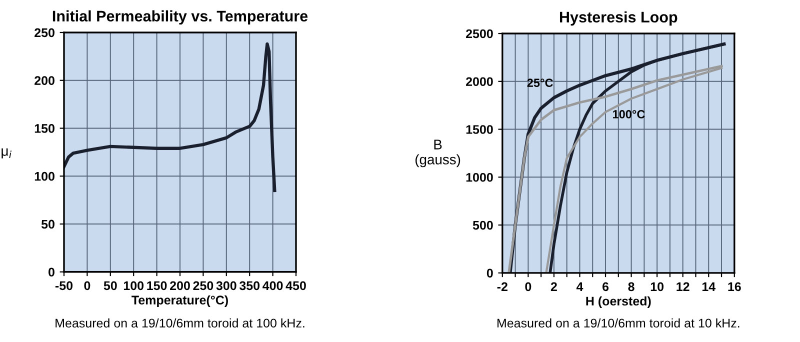 This screenshot has width=800, height=342. I want to click on x-tick-label: 250, so click(203, 285).